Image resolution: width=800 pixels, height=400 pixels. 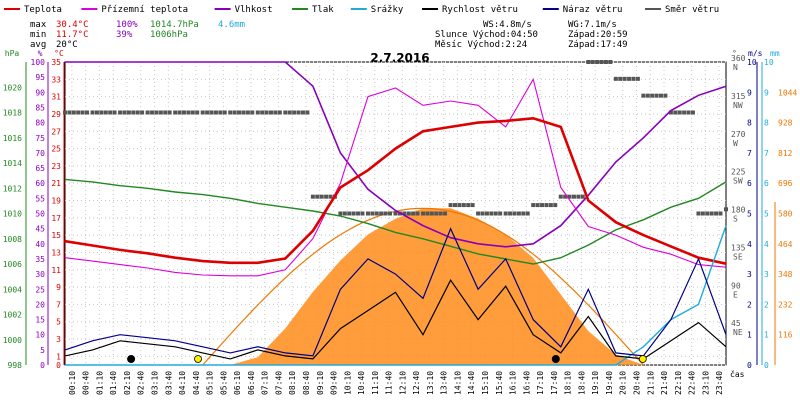 I want to click on legend-label-2: Vlhkost, so click(x=254, y=10).